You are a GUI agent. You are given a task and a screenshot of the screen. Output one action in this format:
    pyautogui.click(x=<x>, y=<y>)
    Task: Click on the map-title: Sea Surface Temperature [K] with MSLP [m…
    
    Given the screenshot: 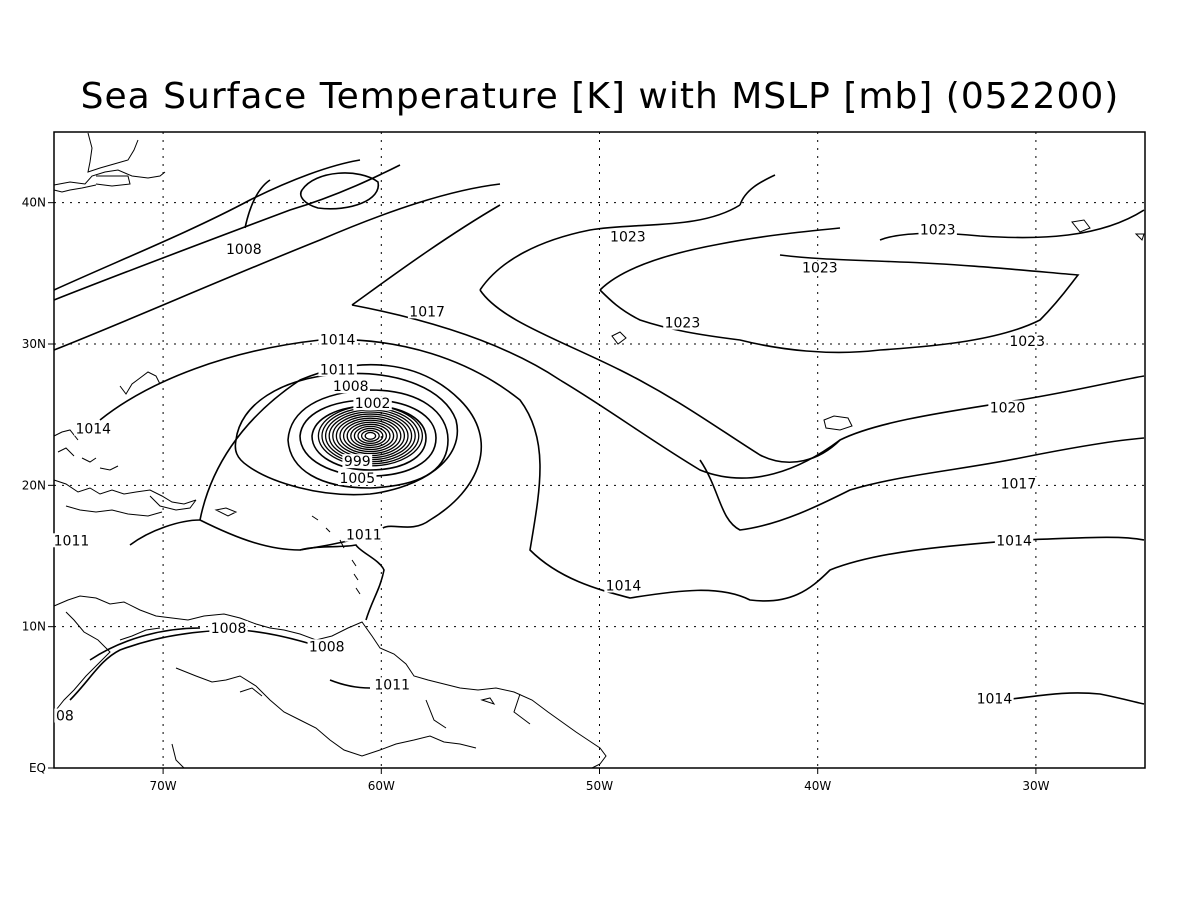 What is the action you would take?
    pyautogui.click(x=600, y=96)
    